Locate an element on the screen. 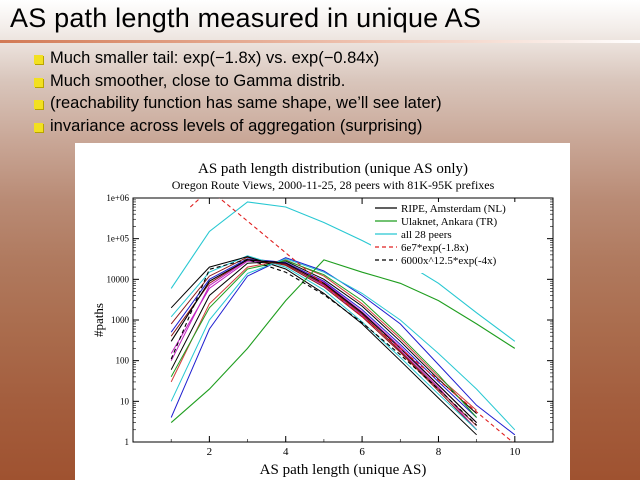  bullet-text: Much smoother, close to Gamma distrib. is located at coordinates (198, 80).